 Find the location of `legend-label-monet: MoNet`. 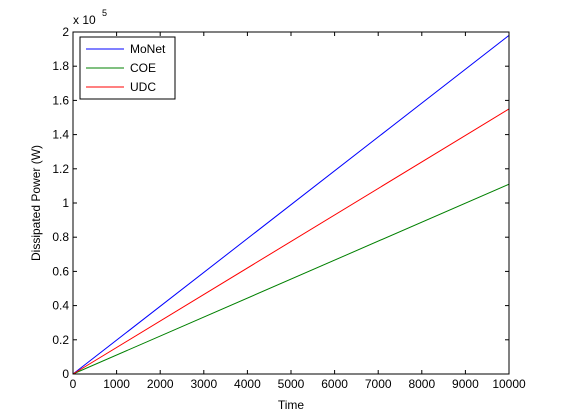

legend-label-monet: MoNet is located at coordinates (148, 49).